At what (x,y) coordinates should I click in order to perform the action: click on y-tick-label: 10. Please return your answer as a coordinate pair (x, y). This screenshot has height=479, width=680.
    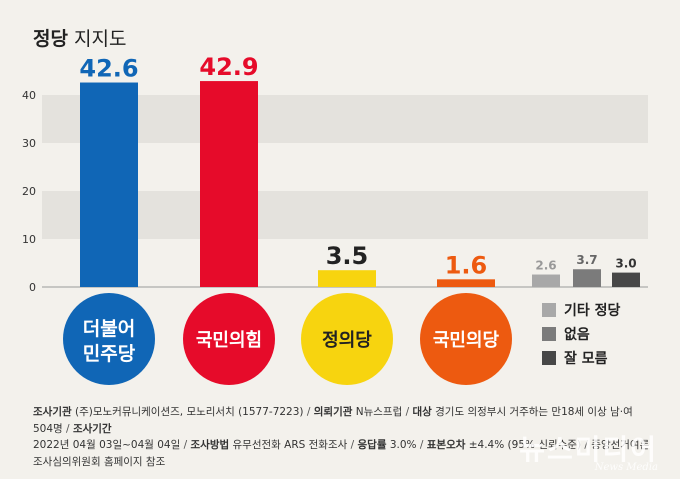
    Looking at the image, I should click on (29, 239).